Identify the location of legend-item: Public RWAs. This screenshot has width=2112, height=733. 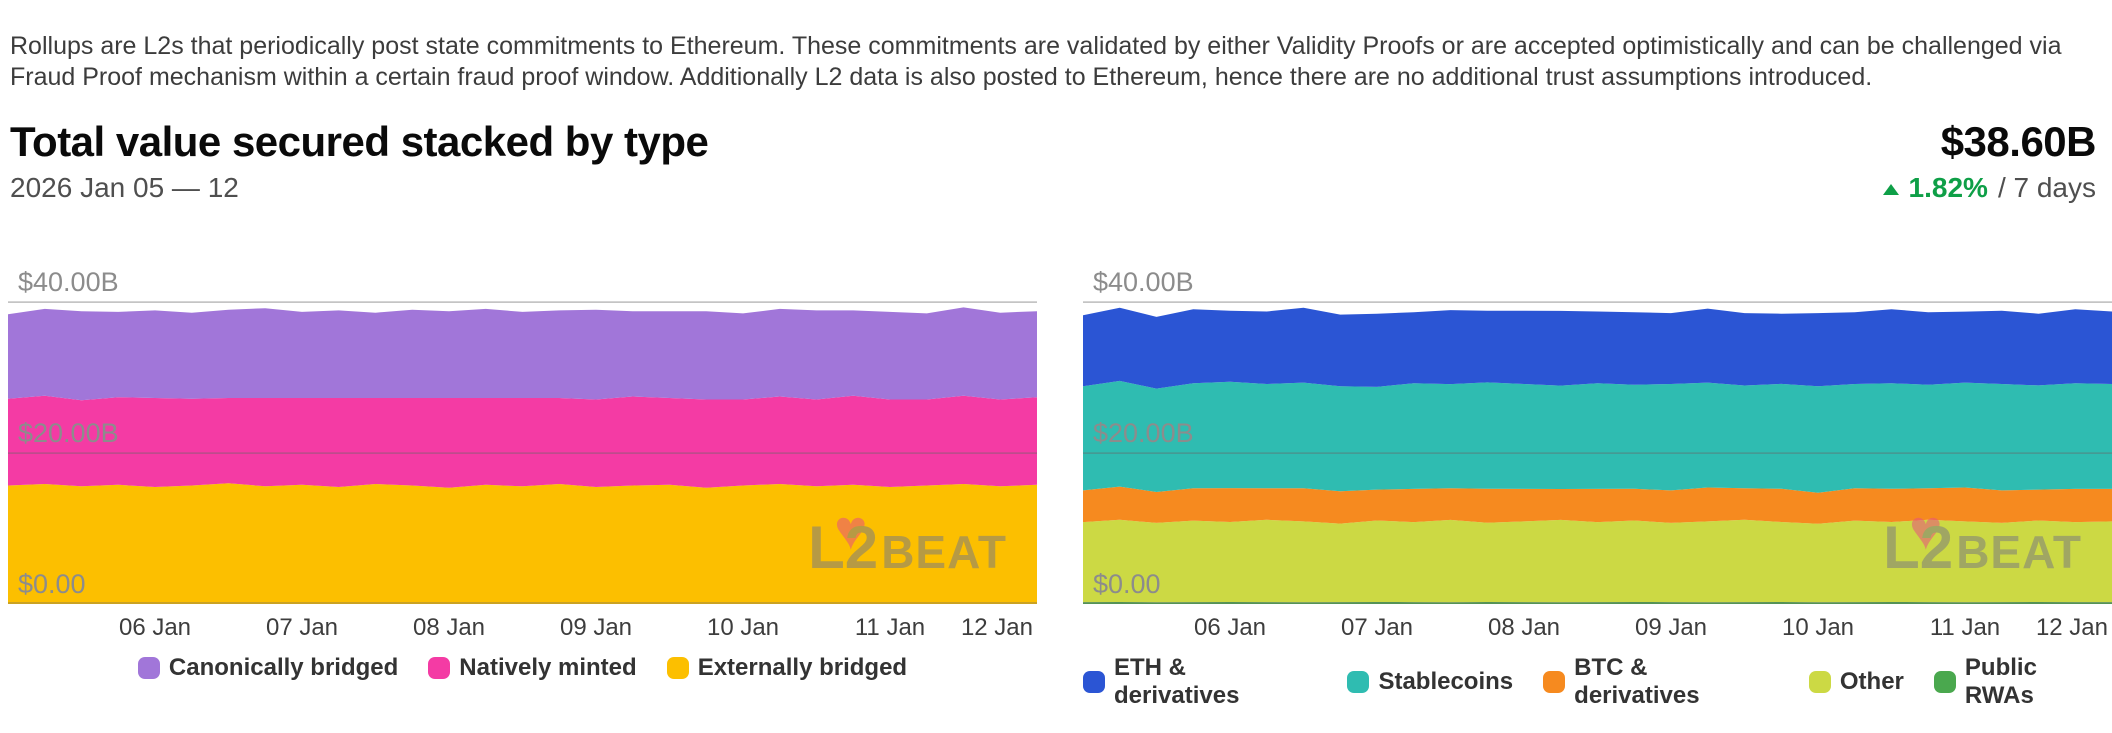
(2022, 682).